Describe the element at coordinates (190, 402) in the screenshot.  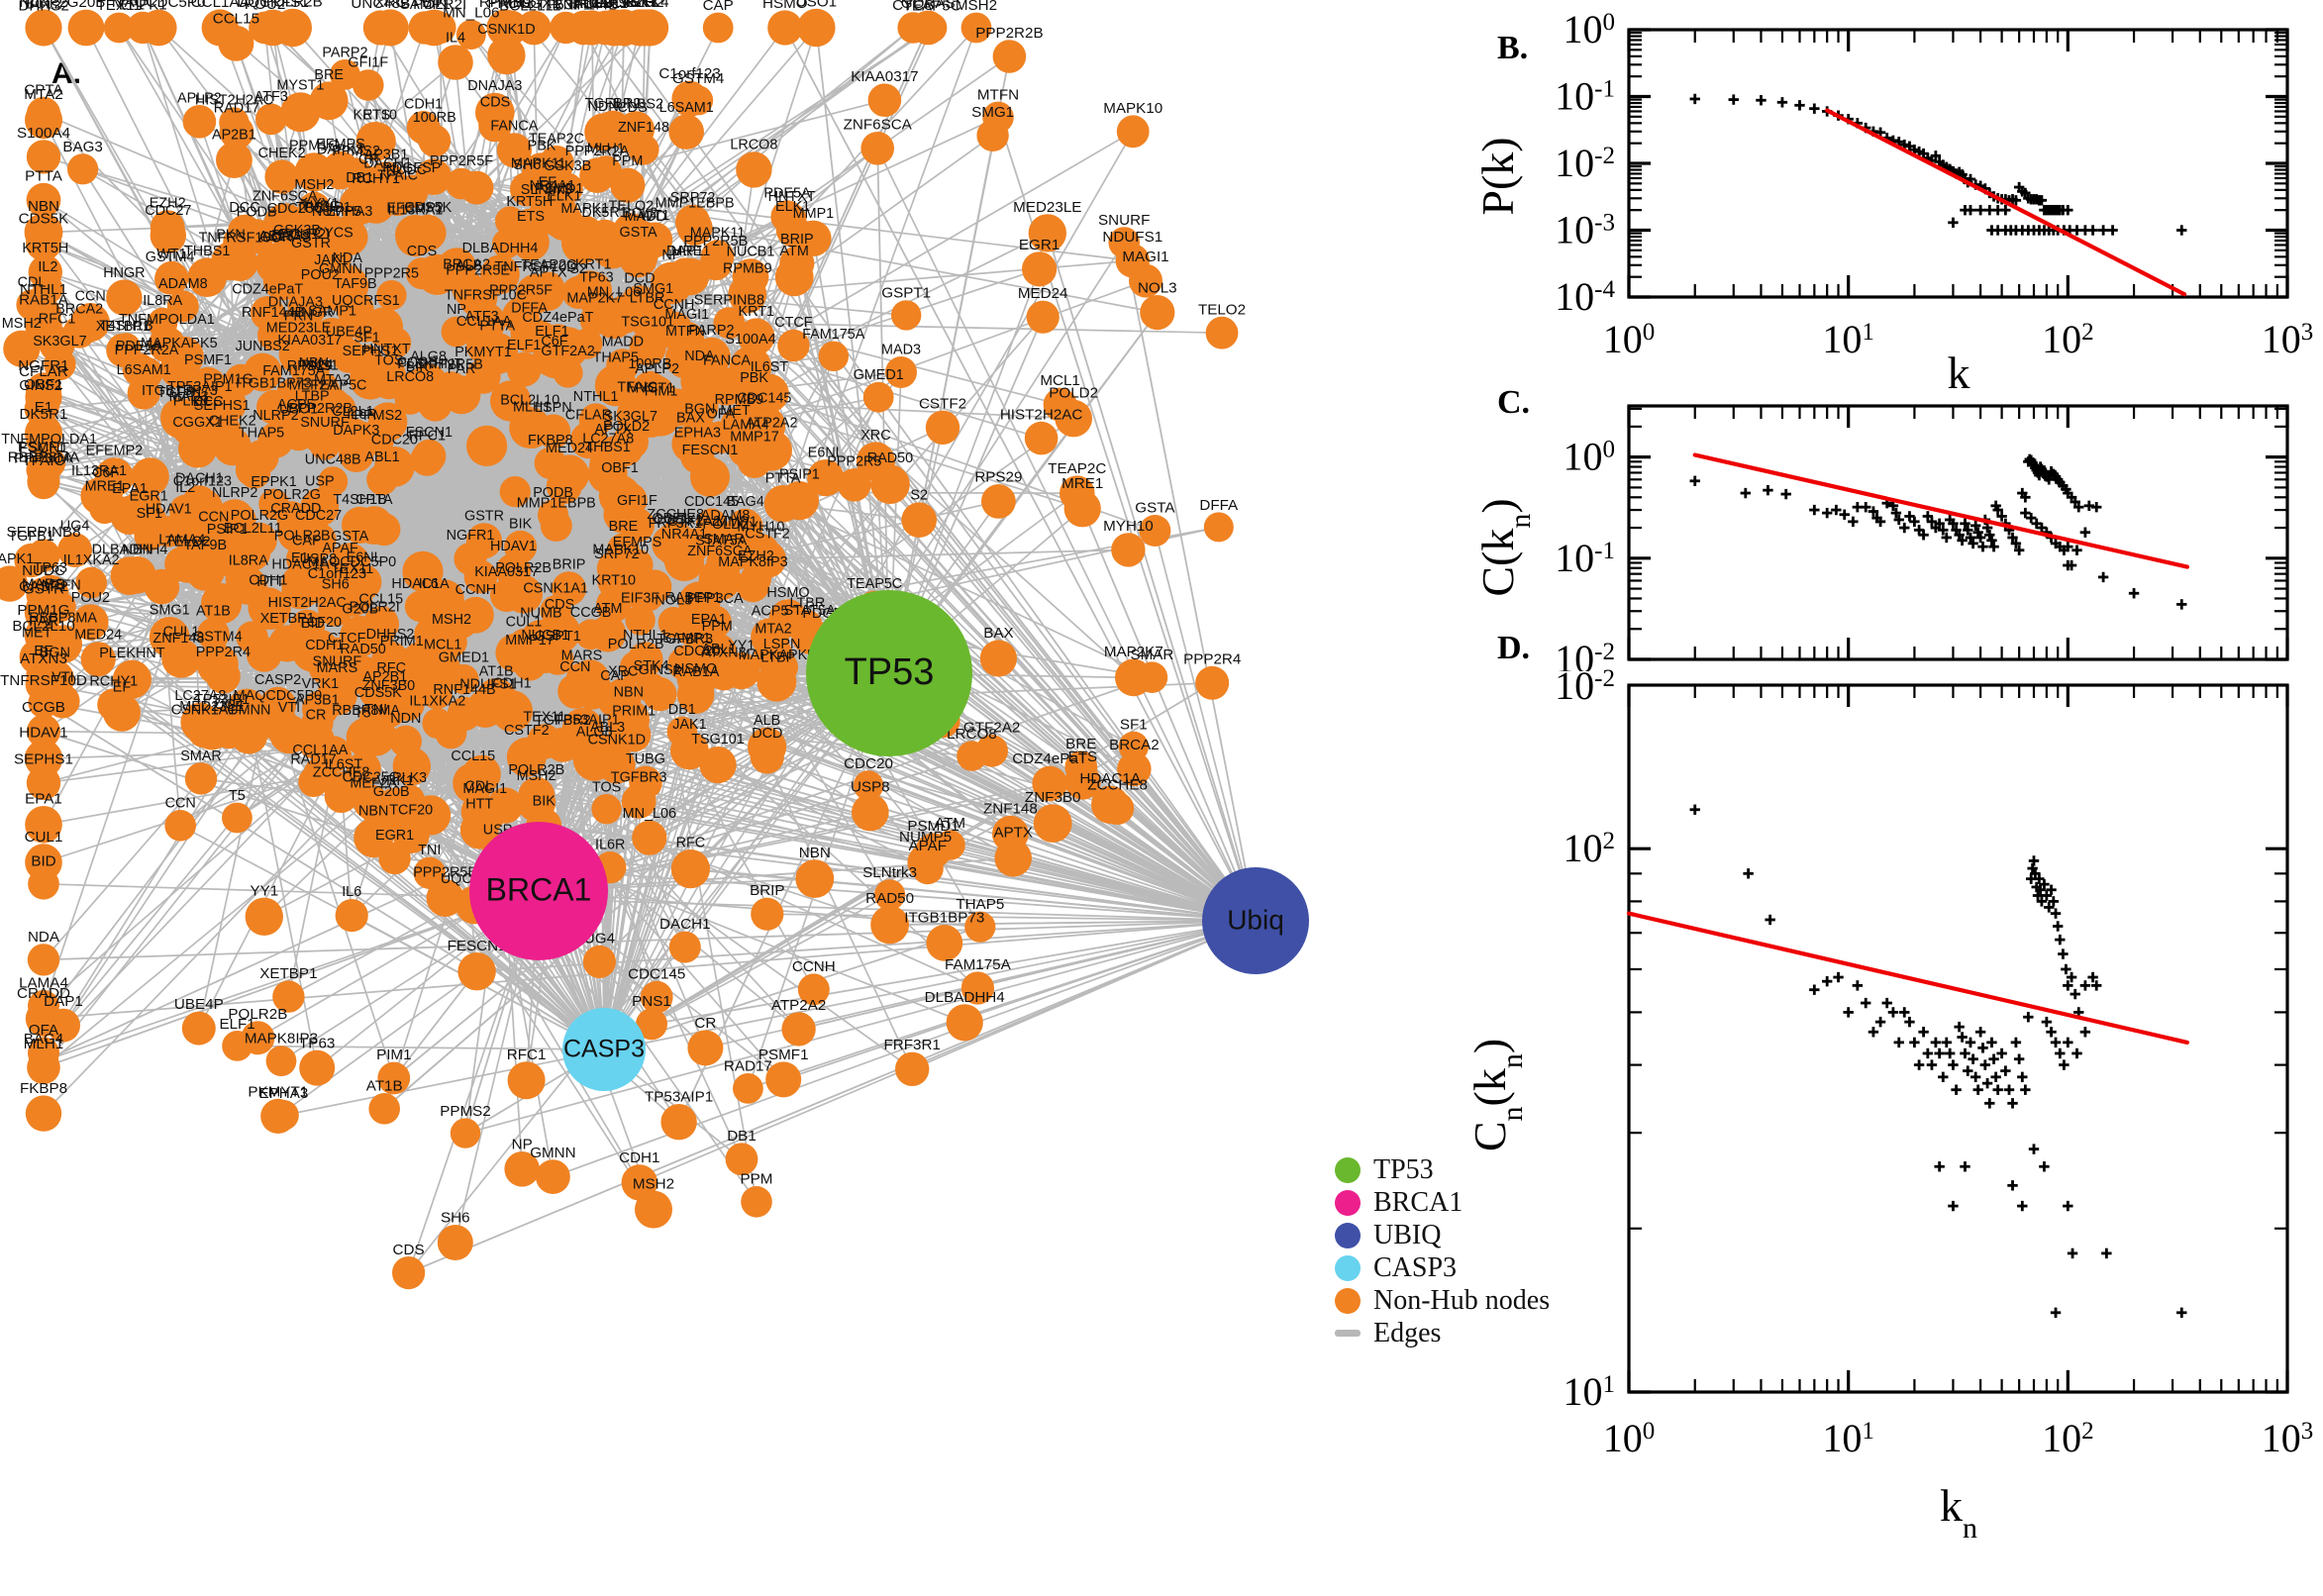
I see `network-node-label: PLK3` at that location.